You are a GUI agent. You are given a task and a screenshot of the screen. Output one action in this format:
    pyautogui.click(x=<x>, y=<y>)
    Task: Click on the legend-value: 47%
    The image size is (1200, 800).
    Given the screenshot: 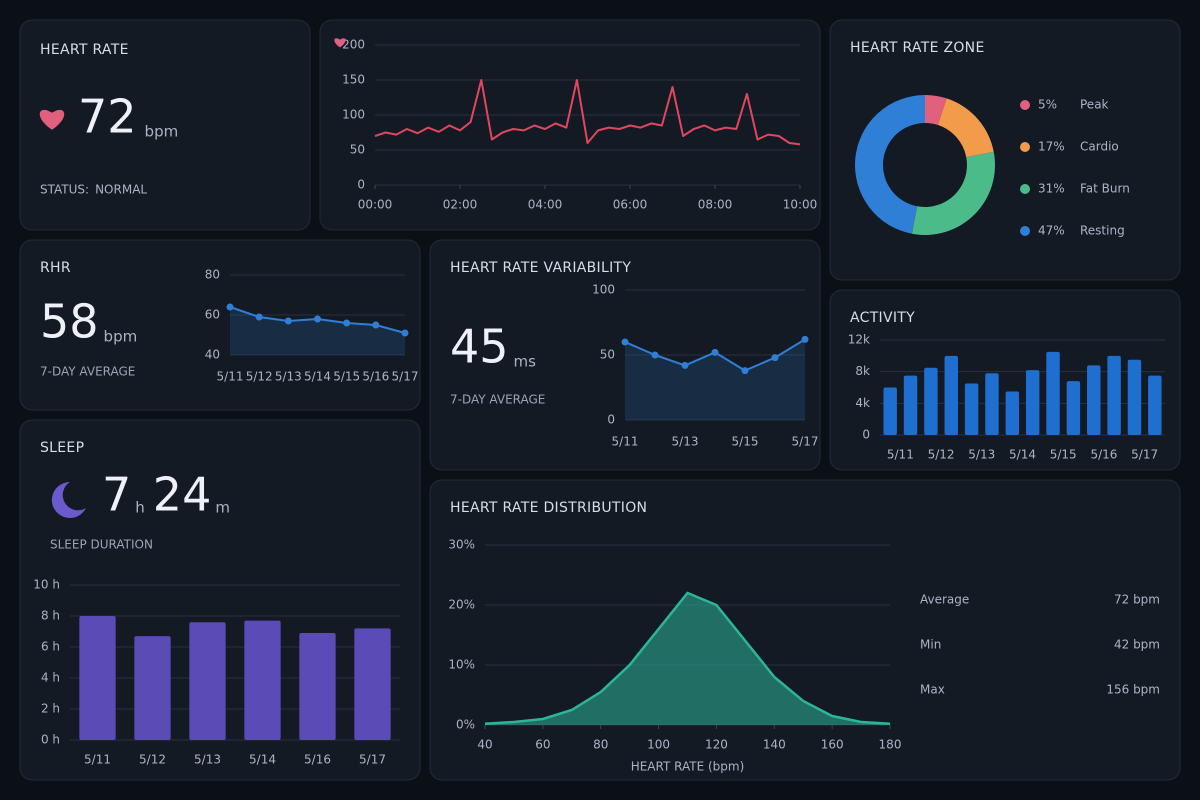 What is the action you would take?
    pyautogui.click(x=1051, y=231)
    